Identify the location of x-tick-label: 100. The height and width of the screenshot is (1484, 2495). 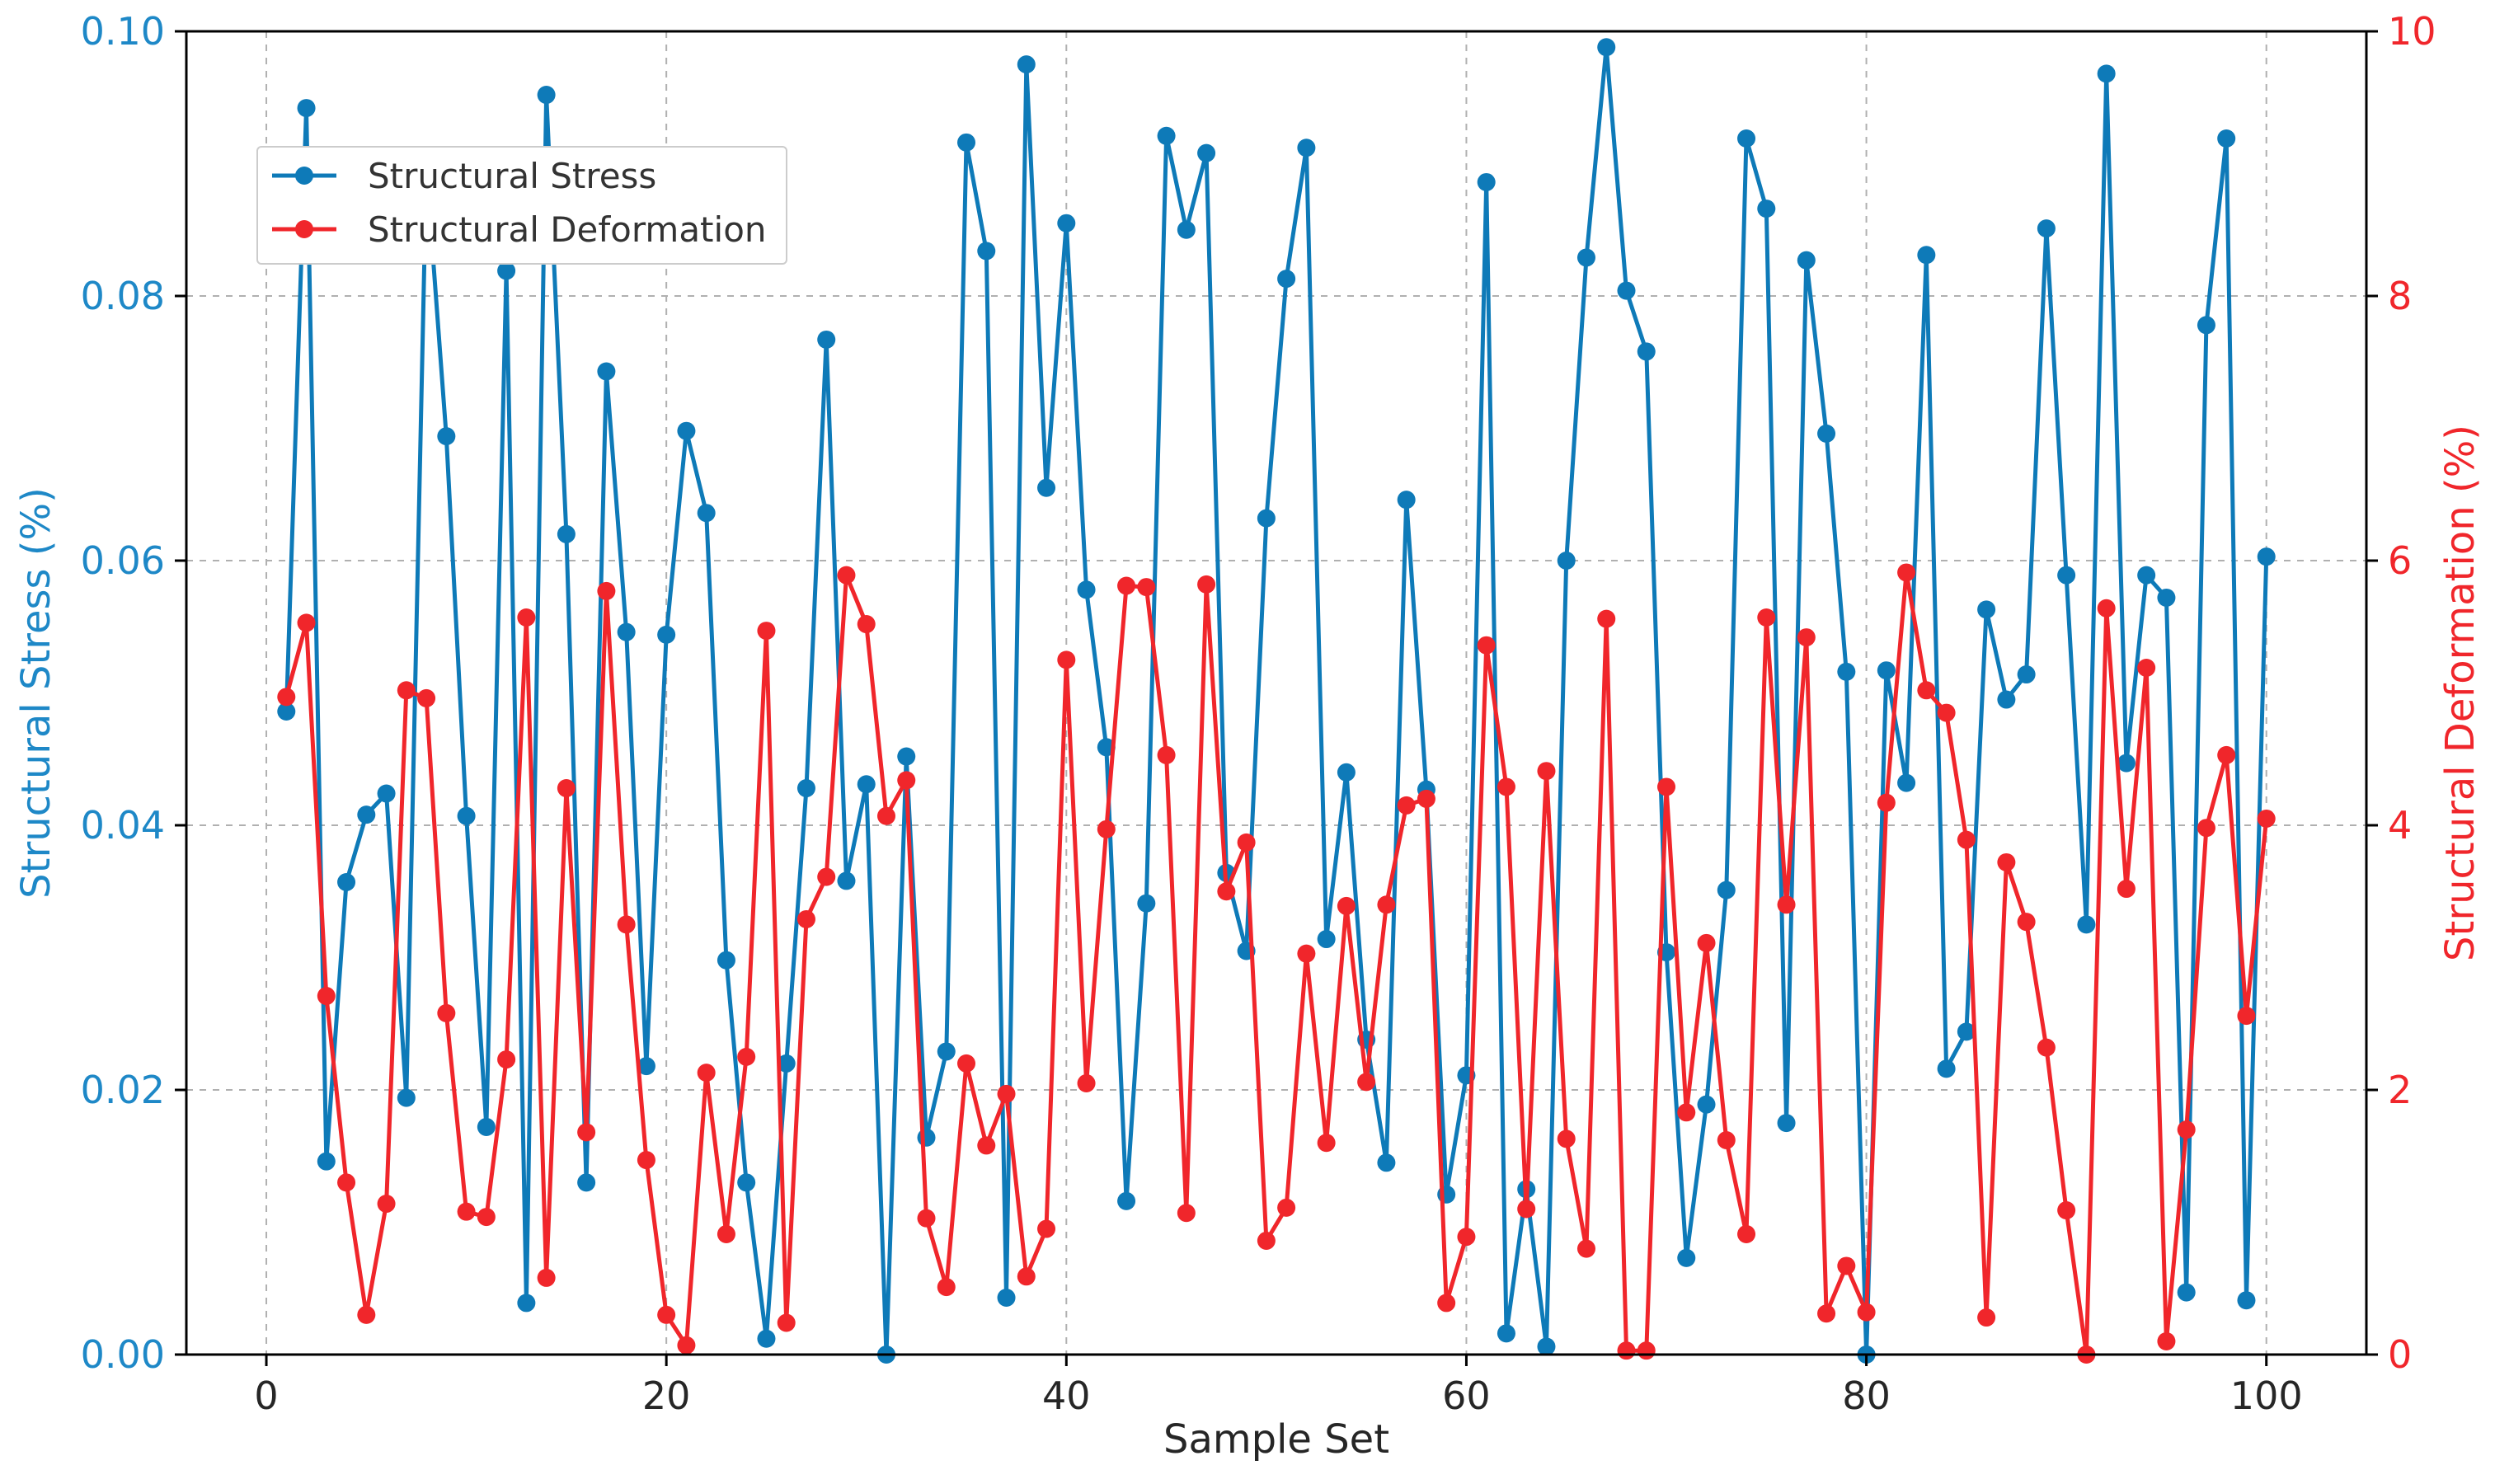
(2266, 1396).